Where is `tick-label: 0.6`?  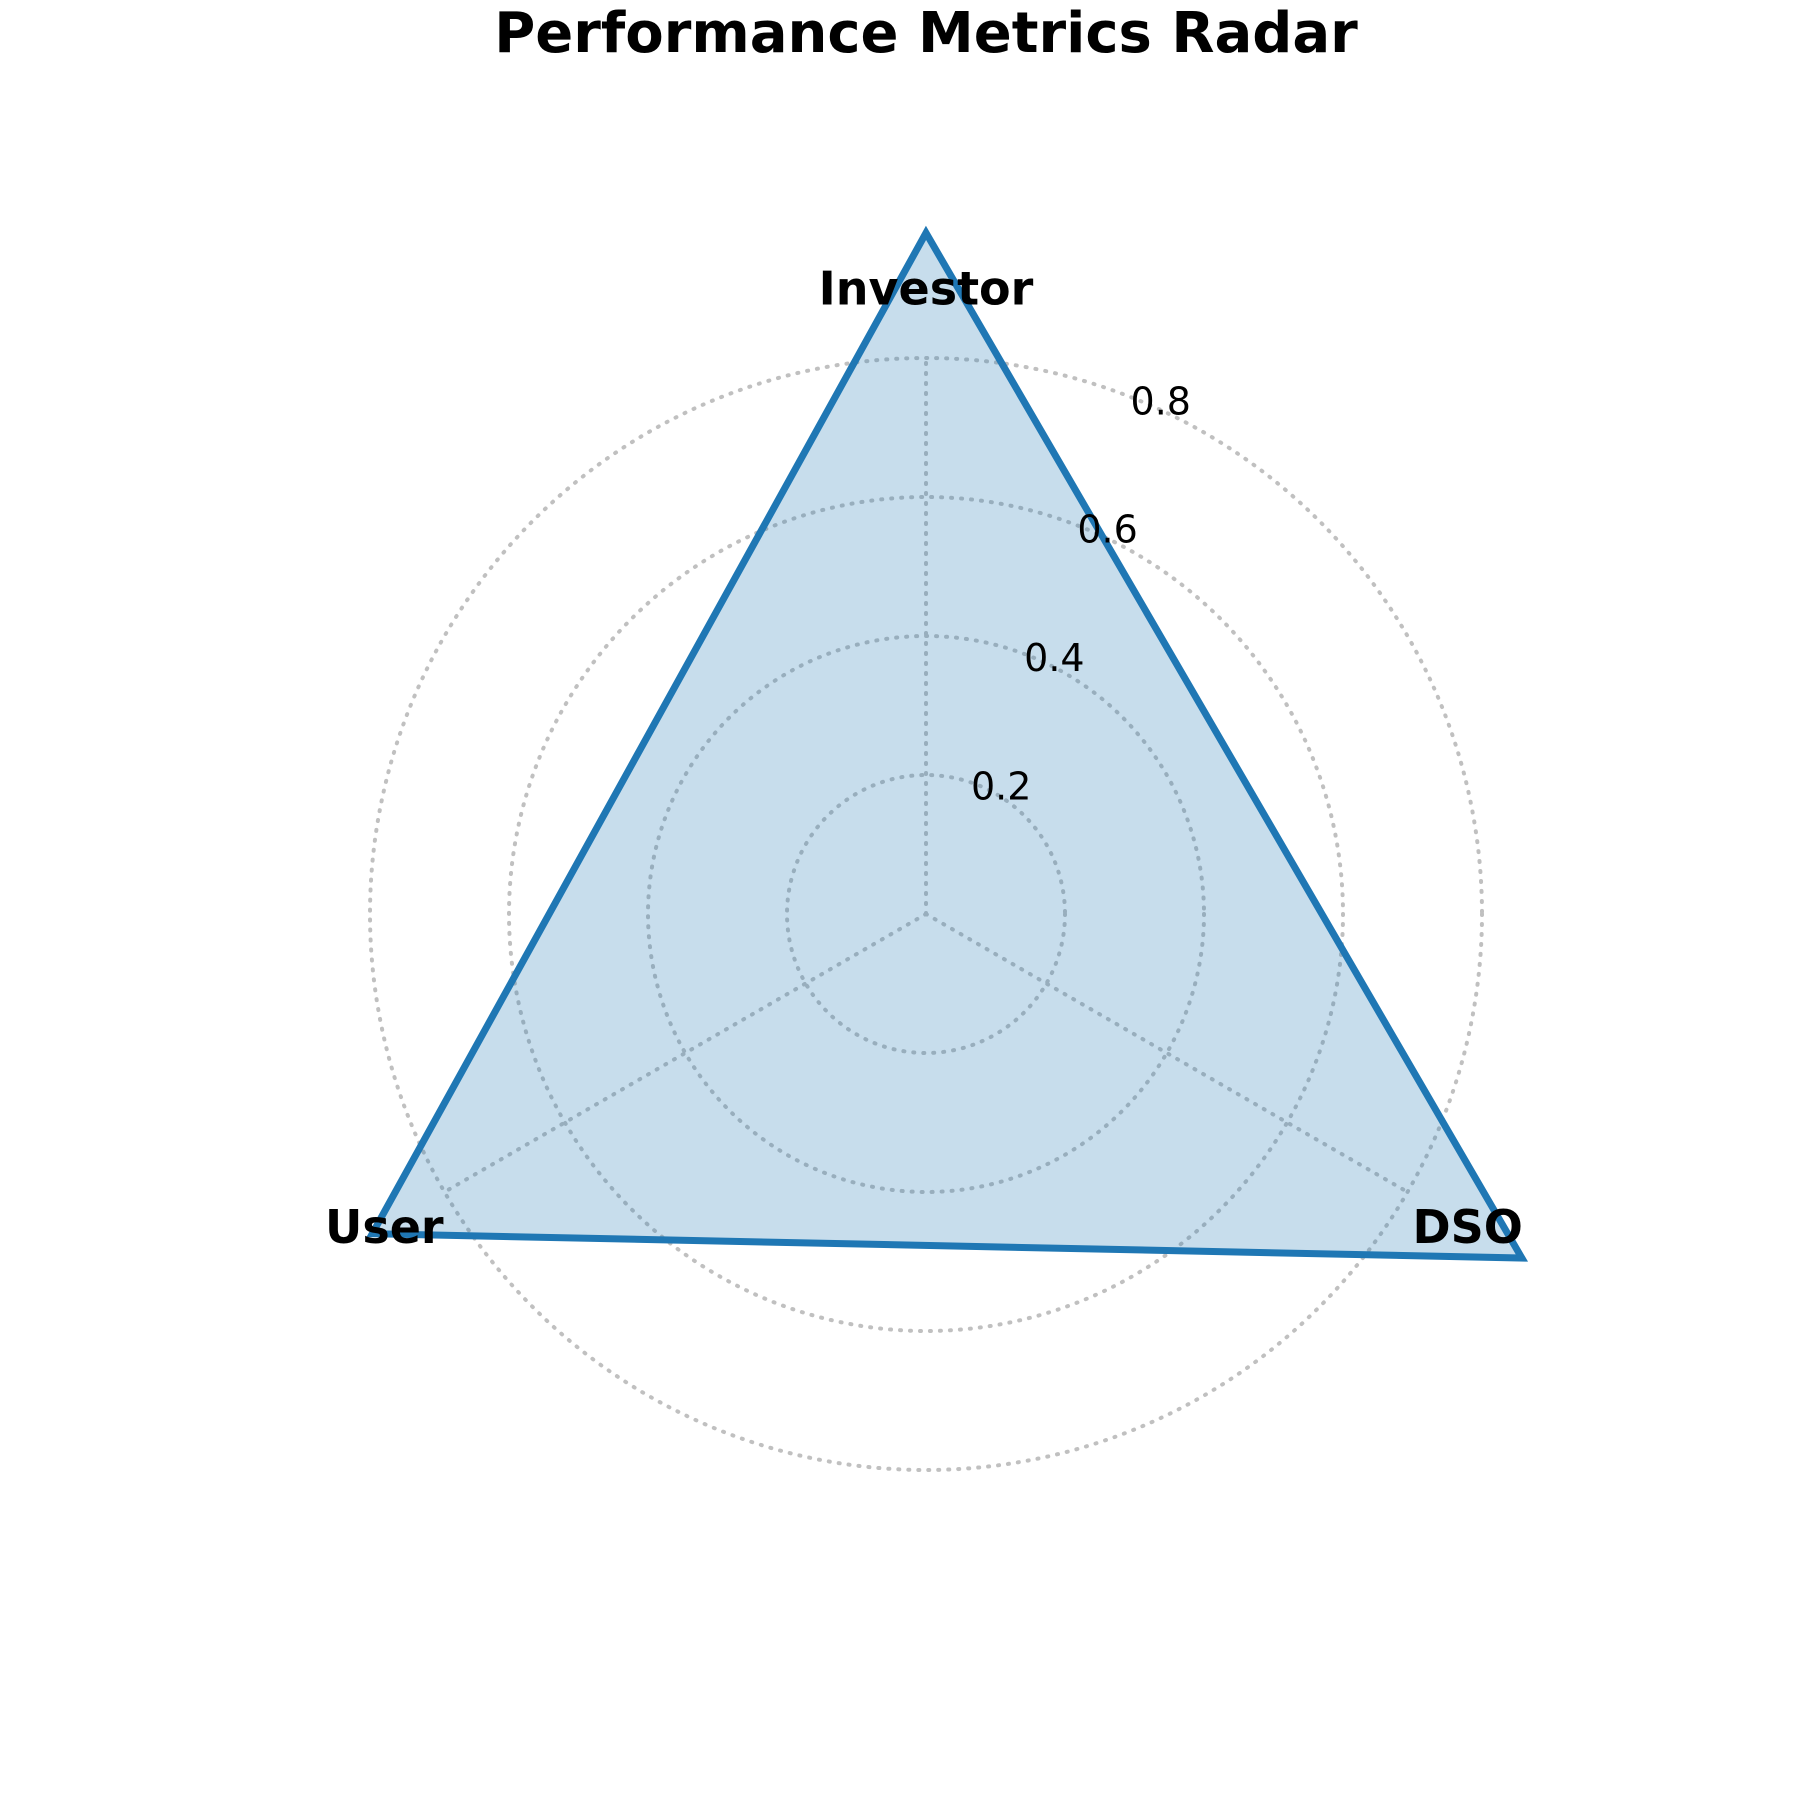
tick-label: 0.6 is located at coordinates (1107, 530).